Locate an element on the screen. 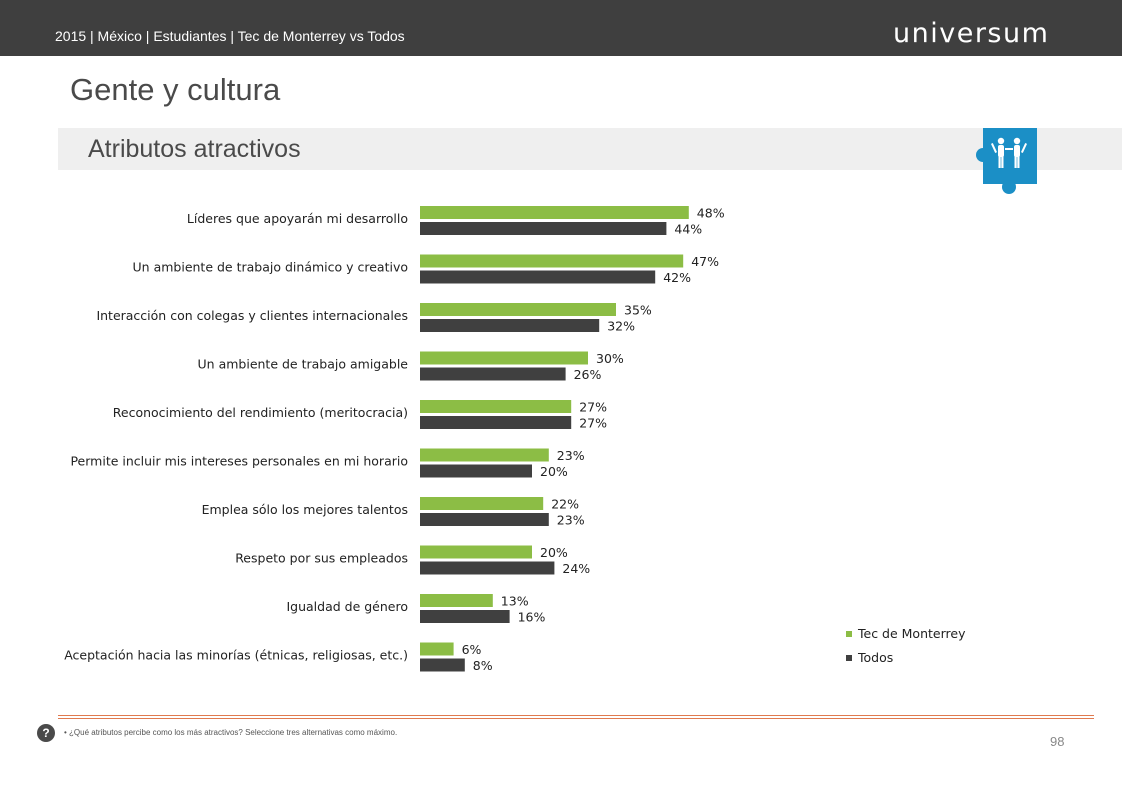 This screenshot has height=794, width=1122. value-label: 44% is located at coordinates (688, 229).